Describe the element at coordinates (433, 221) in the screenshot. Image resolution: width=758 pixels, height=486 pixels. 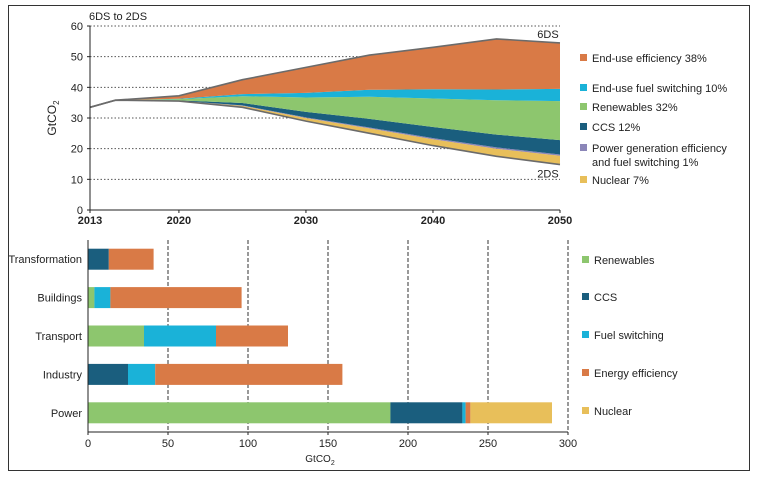
I see `x-tick-label: 2040` at that location.